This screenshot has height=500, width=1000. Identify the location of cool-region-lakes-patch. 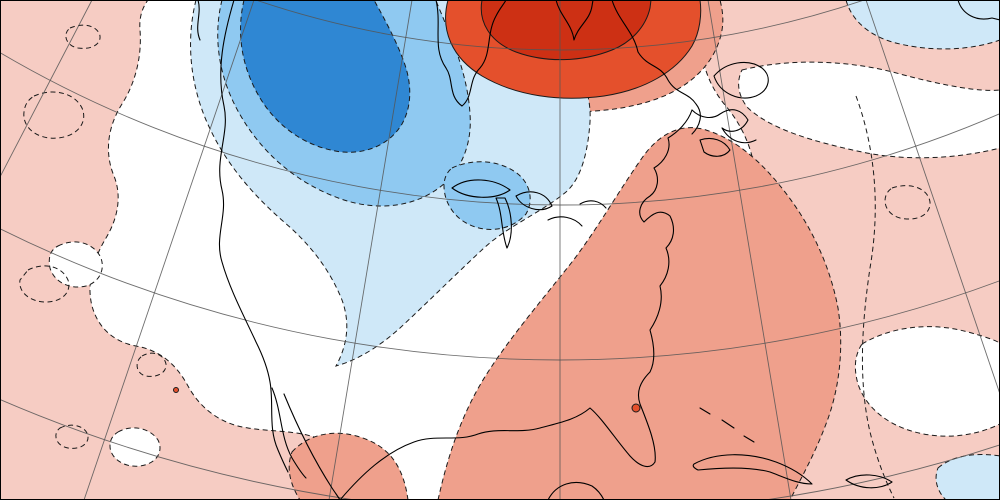
(487, 195).